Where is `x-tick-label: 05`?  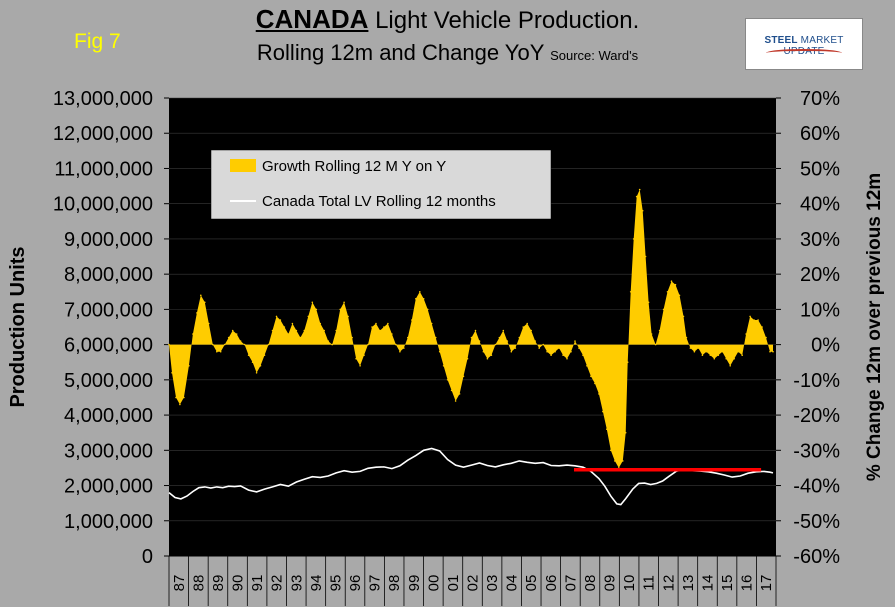 x-tick-label: 05 is located at coordinates (531, 583).